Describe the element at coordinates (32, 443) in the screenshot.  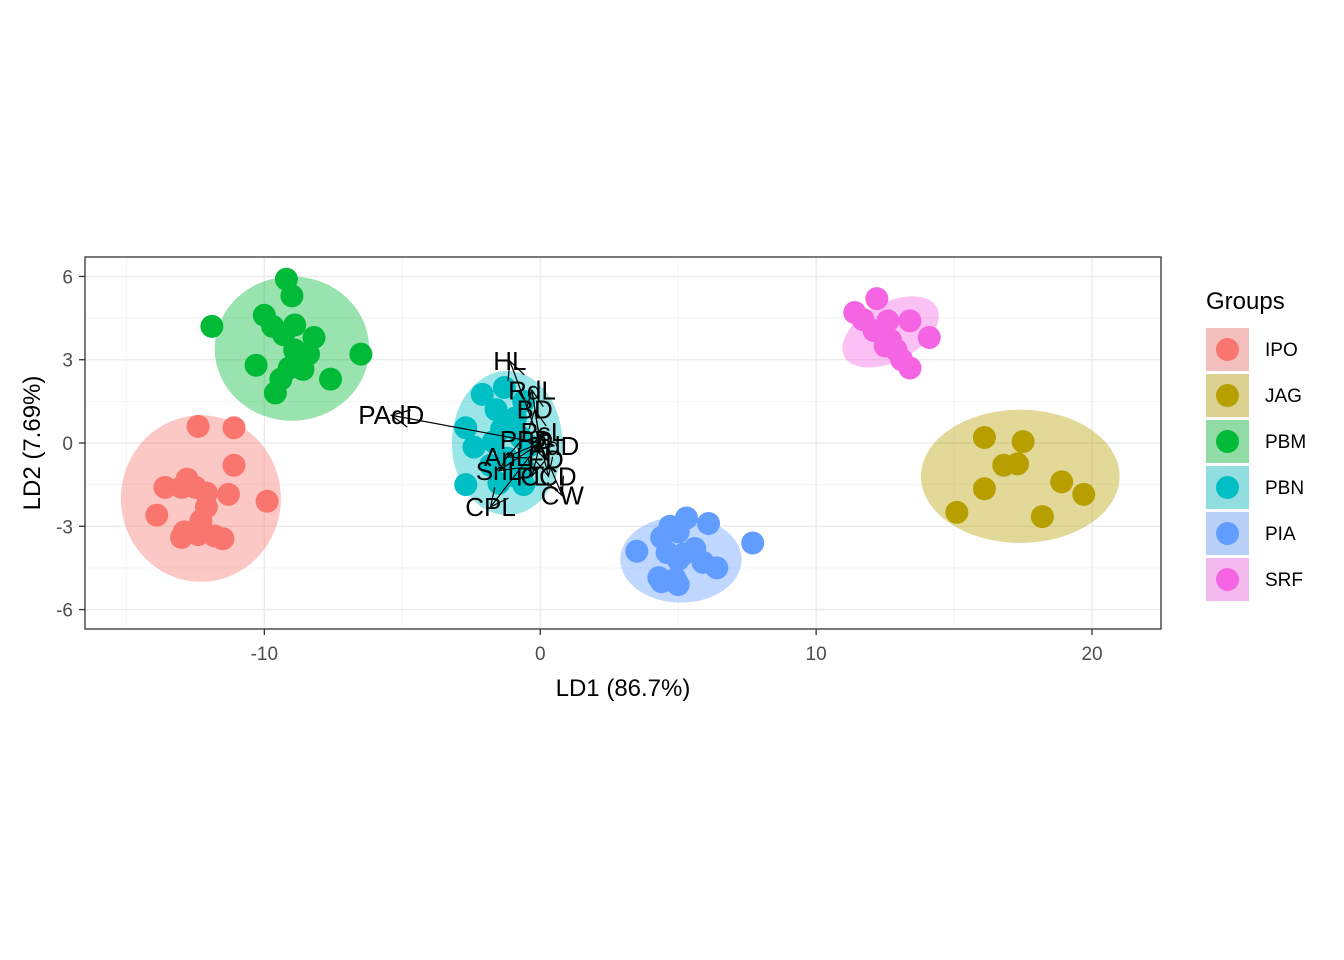
I see `y-axis-label: LD2 (7.69%)` at that location.